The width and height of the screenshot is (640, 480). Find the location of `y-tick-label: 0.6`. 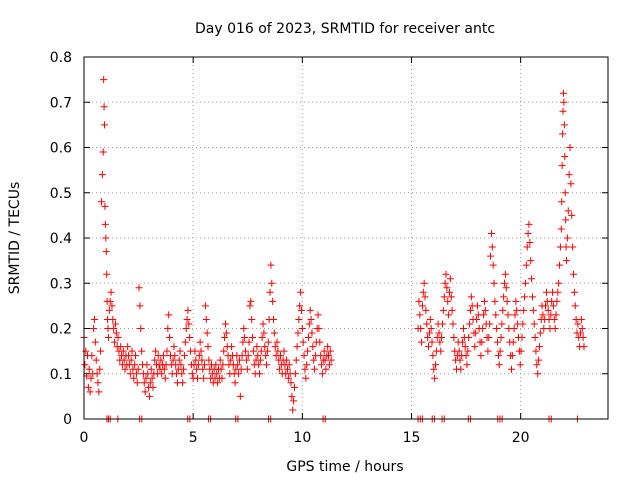

y-tick-label: 0.6 is located at coordinates (61, 149).